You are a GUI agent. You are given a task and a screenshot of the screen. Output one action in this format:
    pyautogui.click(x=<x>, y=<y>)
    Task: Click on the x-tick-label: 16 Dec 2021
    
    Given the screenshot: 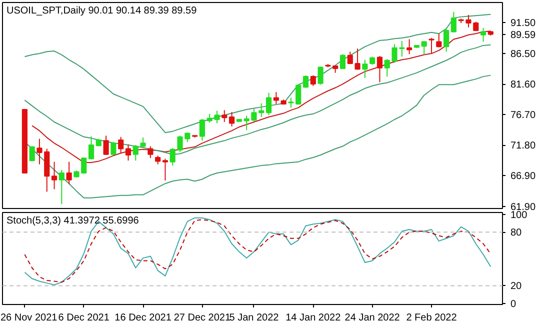 What is the action you would take?
    pyautogui.click(x=143, y=318)
    